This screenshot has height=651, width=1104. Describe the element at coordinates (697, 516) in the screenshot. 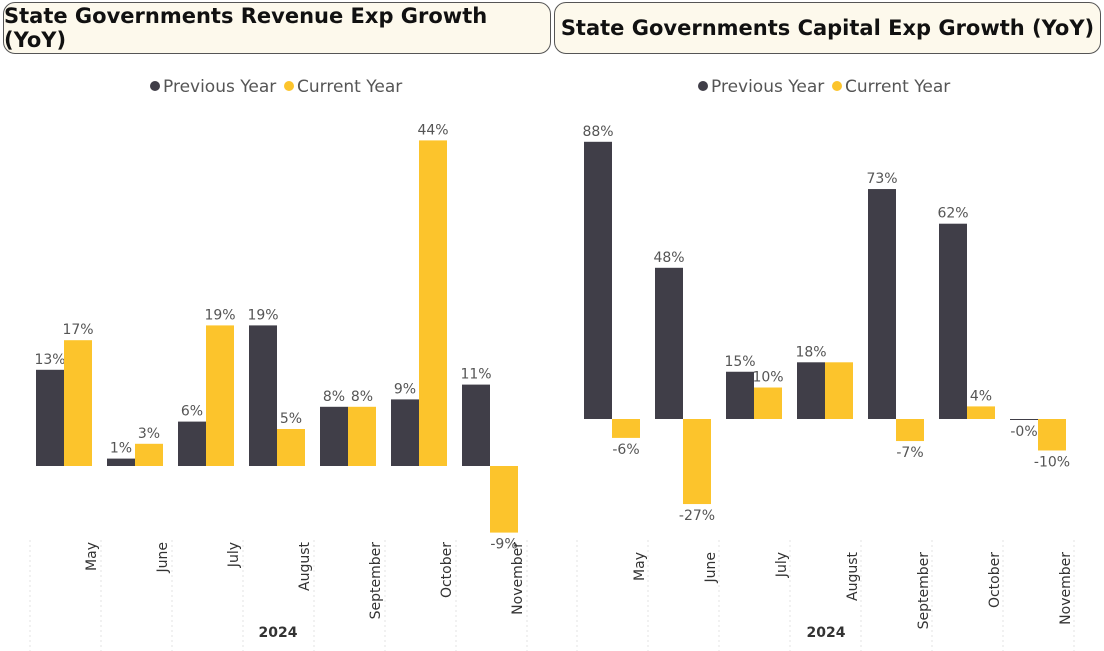

I see `data-label-current-june: -27%` at that location.